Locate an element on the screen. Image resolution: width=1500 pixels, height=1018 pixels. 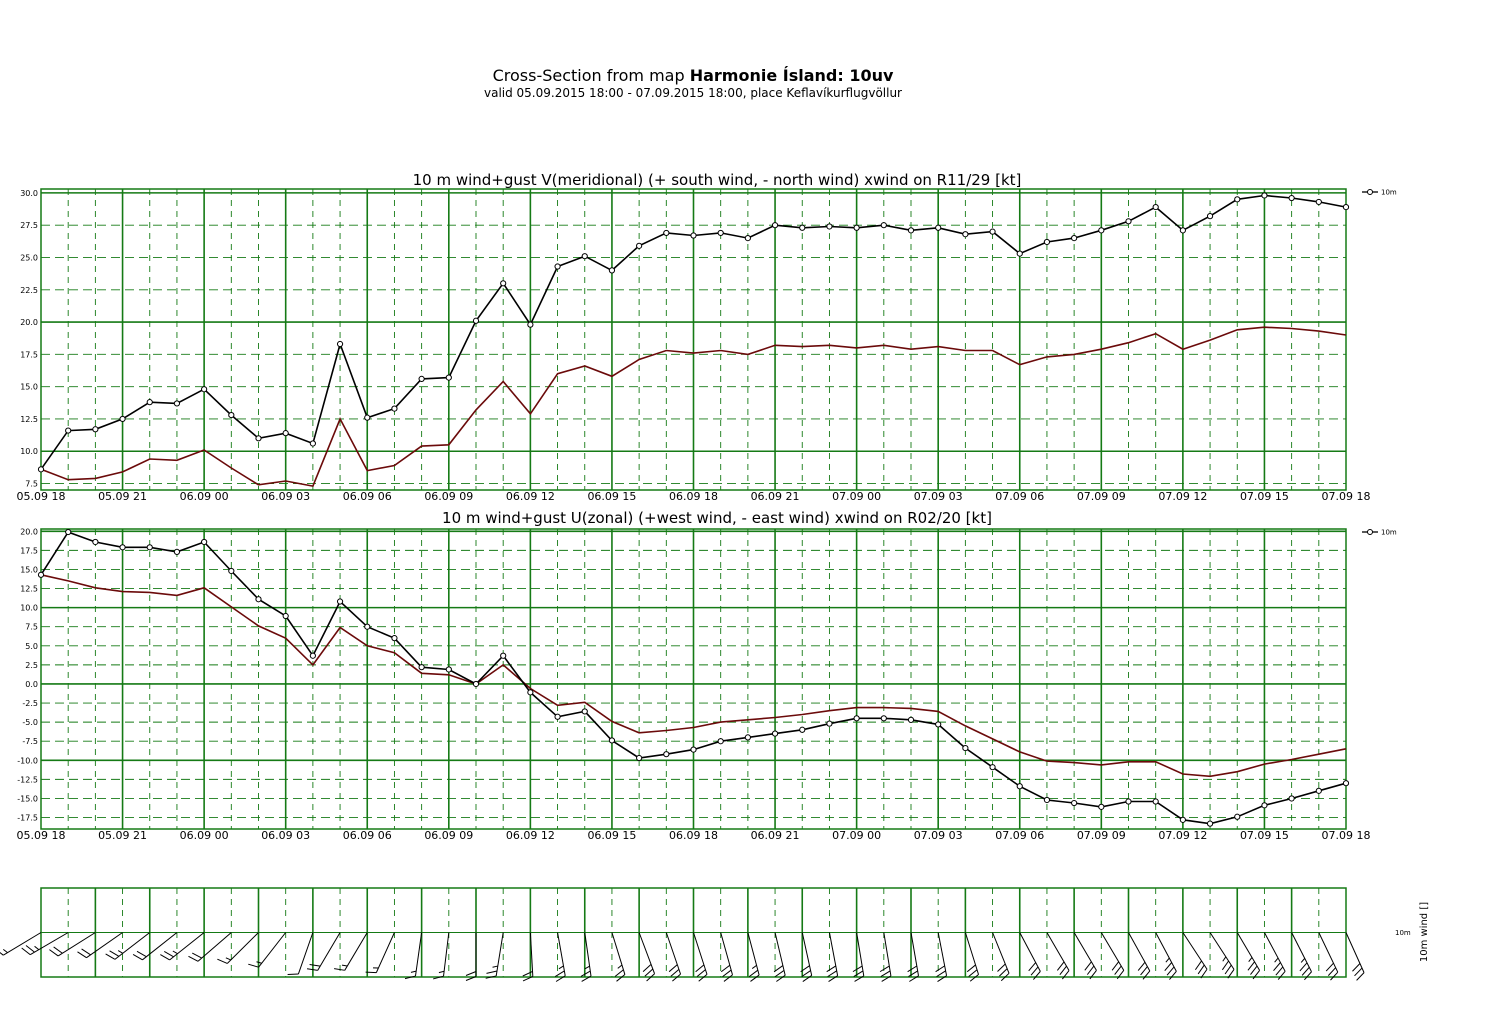
y-tick-label: -12.5 is located at coordinates (27, 779).